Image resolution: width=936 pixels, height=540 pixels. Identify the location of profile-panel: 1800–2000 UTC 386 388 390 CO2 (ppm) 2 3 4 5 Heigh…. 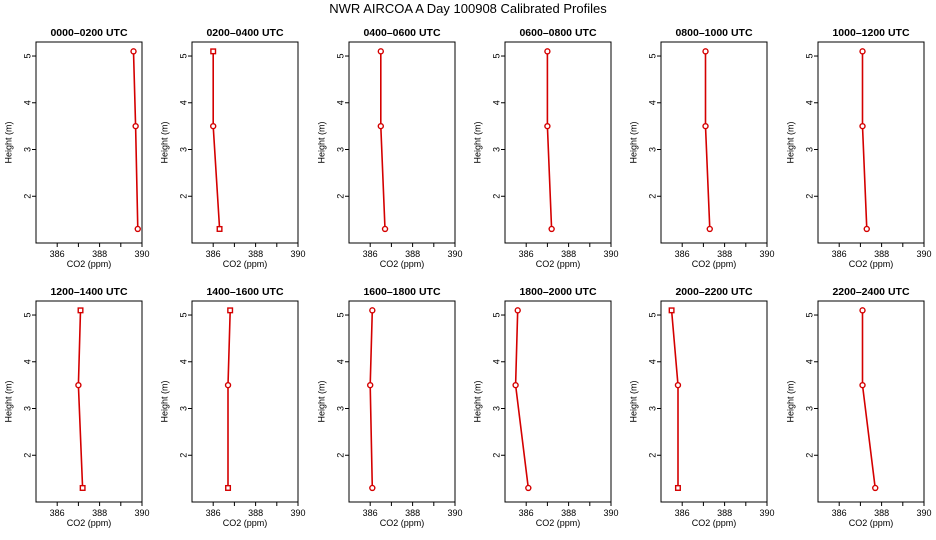
(545, 407).